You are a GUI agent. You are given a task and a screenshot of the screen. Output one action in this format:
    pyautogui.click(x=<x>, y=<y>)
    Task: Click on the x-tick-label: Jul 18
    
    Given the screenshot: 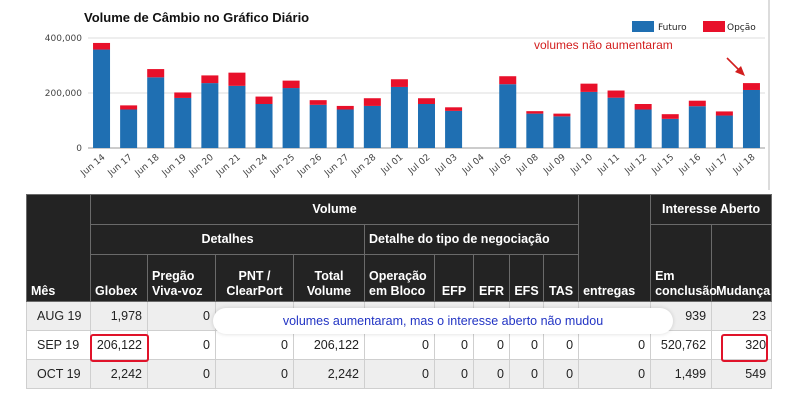 What is the action you would take?
    pyautogui.click(x=744, y=164)
    